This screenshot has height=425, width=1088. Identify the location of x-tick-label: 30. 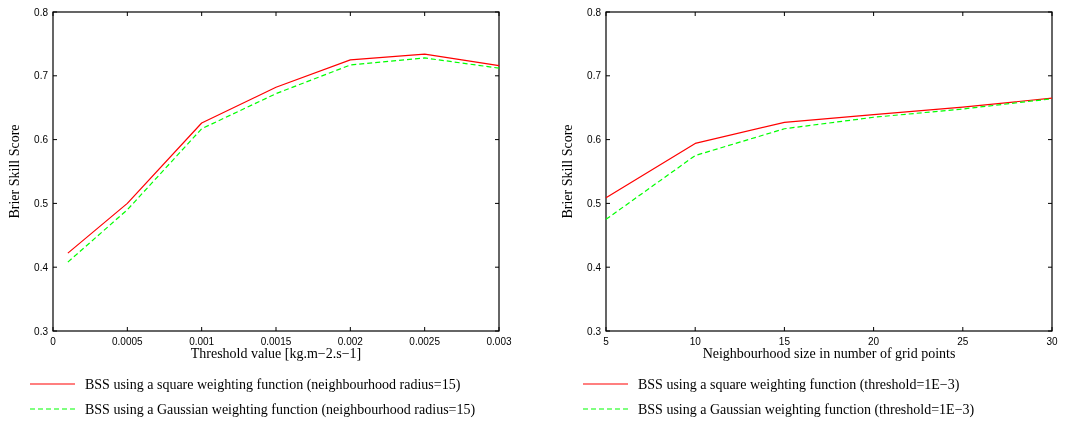
(1052, 341).